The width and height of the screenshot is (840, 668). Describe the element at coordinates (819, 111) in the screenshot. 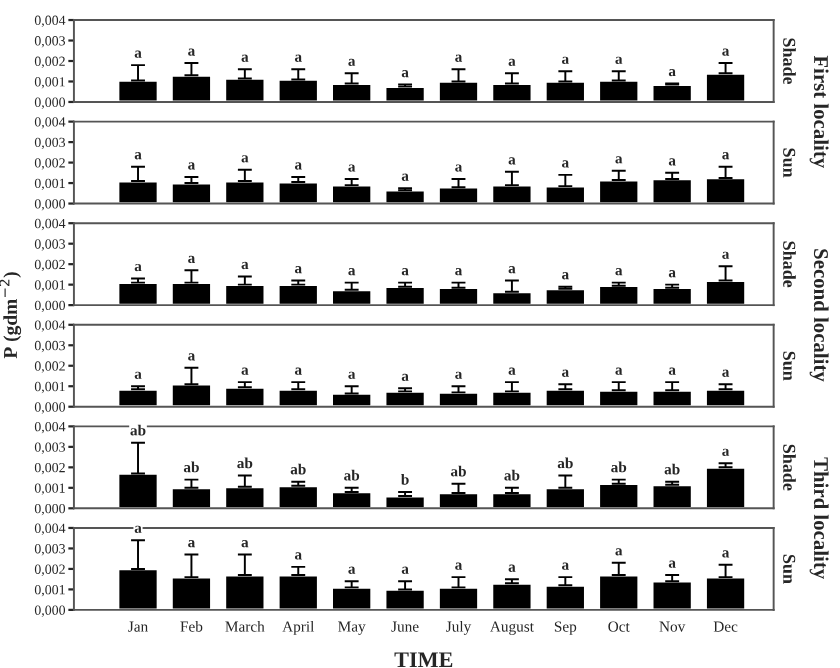

I see `text: First locality` at that location.